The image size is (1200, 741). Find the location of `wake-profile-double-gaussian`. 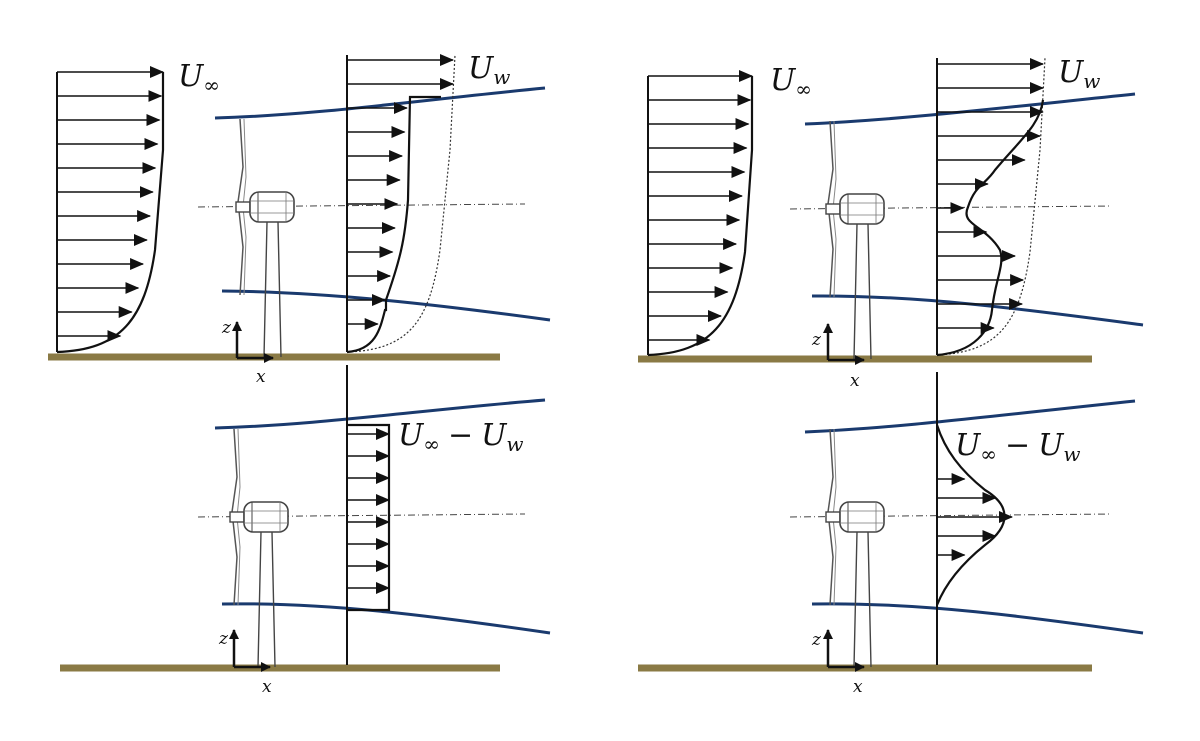

wake-profile-double-gaussian is located at coordinates (990, 228).